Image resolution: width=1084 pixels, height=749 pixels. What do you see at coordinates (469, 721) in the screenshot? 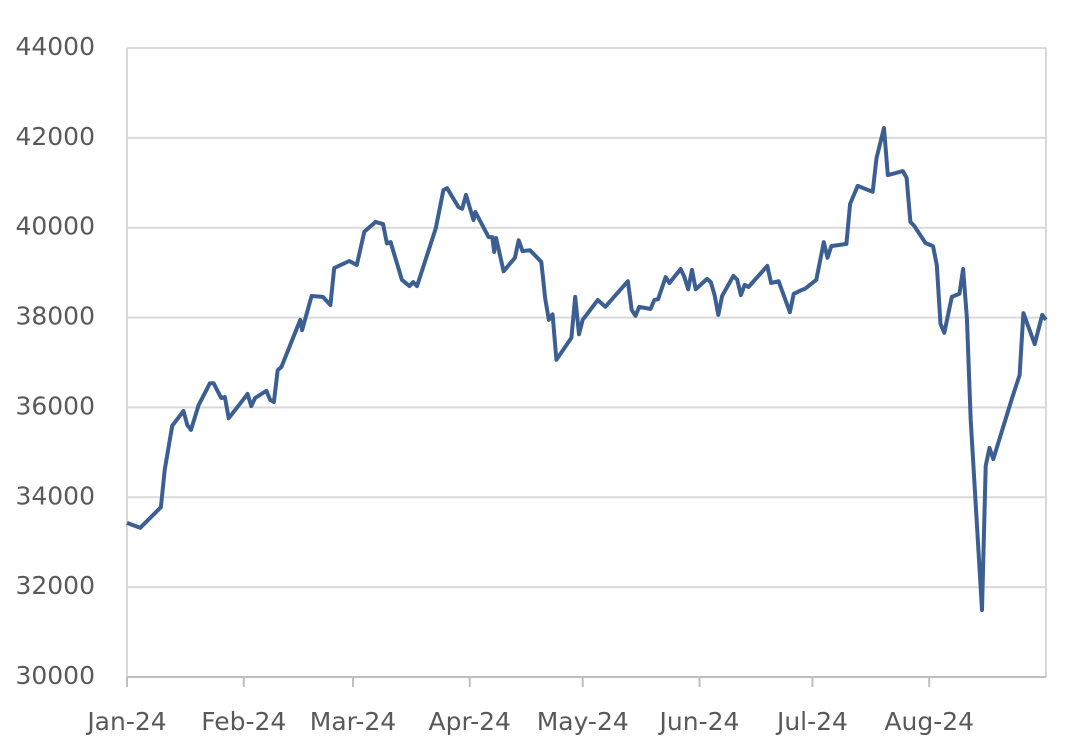
I see `x-tick-label: Apr-24` at bounding box center [469, 721].